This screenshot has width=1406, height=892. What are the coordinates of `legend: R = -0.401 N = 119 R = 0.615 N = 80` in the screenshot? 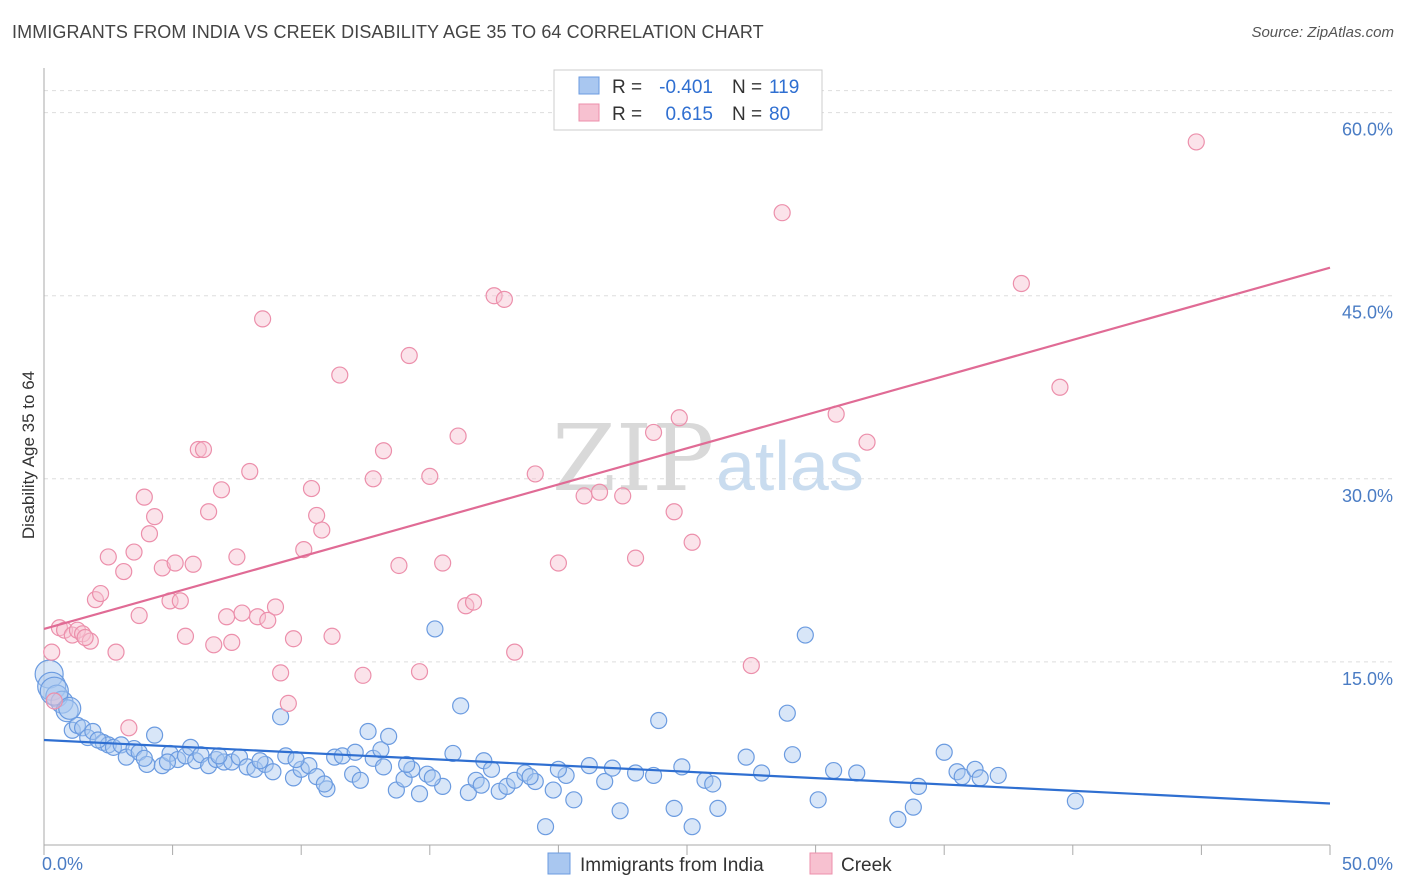 It's located at (688, 100).